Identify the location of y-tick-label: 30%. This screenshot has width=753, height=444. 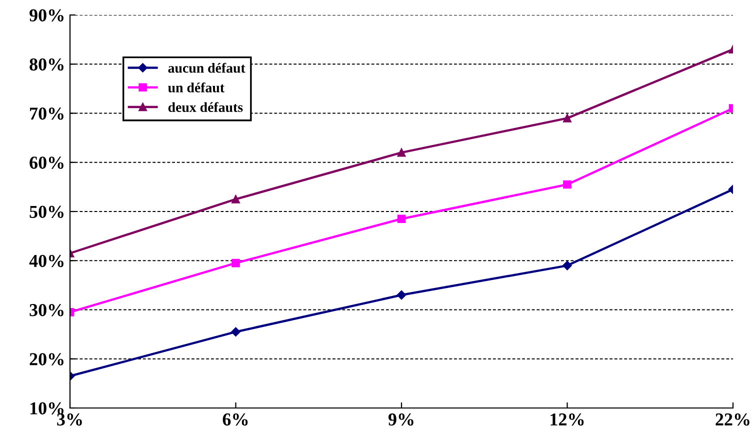
(47, 310).